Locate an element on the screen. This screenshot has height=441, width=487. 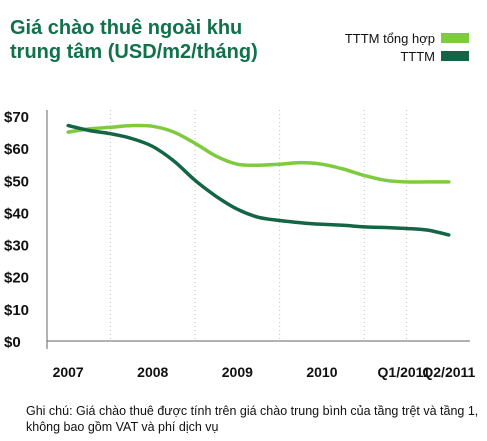
chart-title-line-2: trung tâm (USD/m2/tháng) is located at coordinates (134, 52).